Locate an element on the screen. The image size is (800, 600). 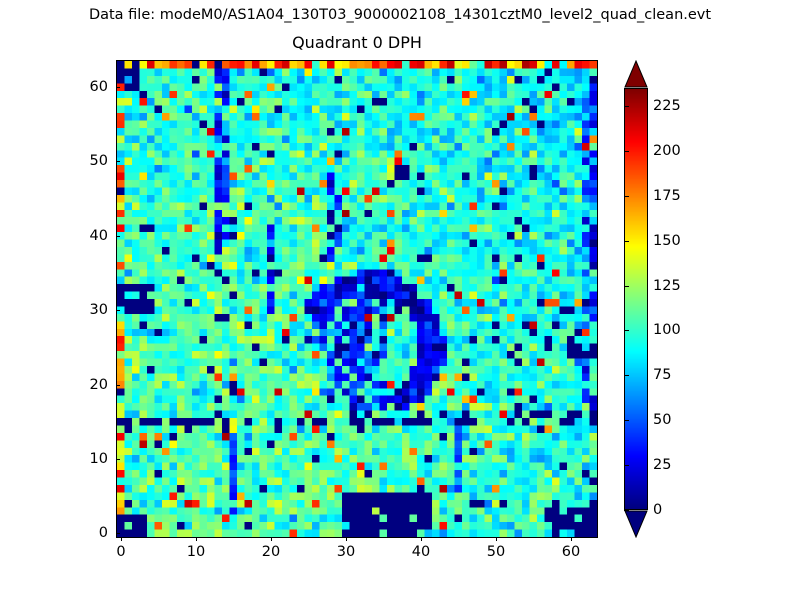
x-tick-label: 50 is located at coordinates (496, 552).